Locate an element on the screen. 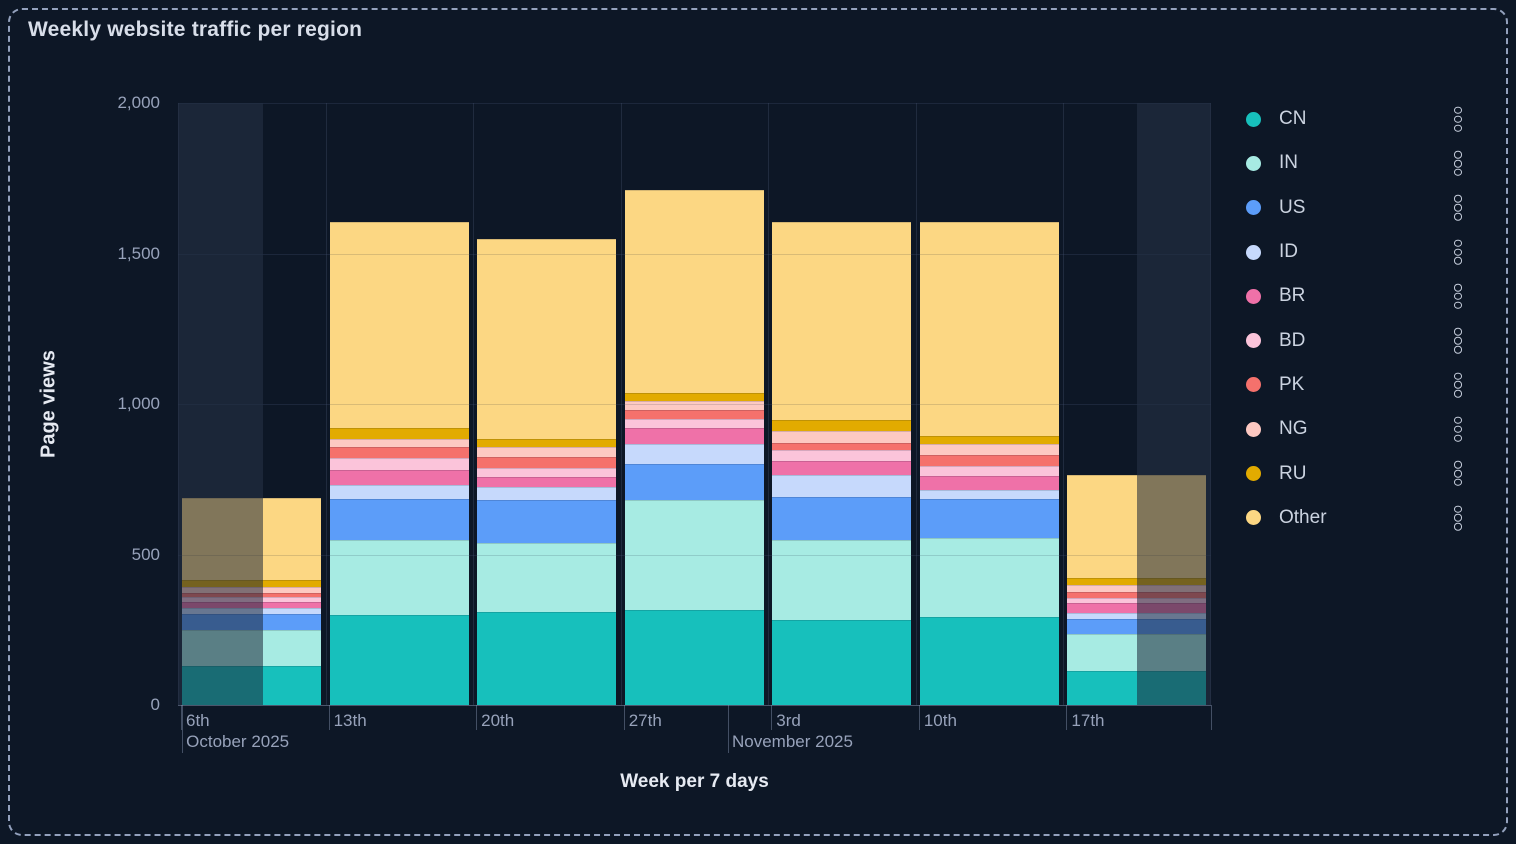  legend-item-NG: NG is located at coordinates (1359, 429).